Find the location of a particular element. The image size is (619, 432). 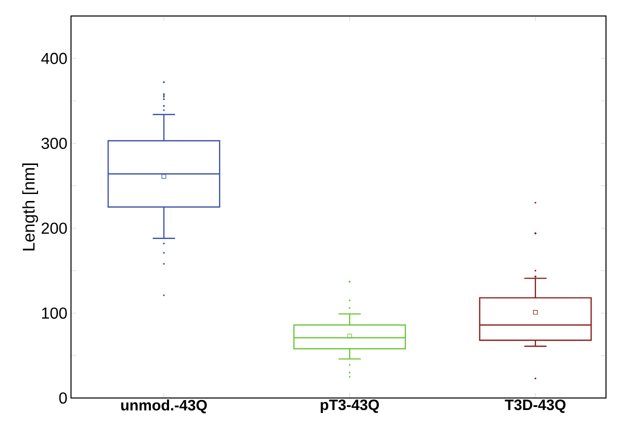

x-tick-label: unmod.-43Q is located at coordinates (164, 407).